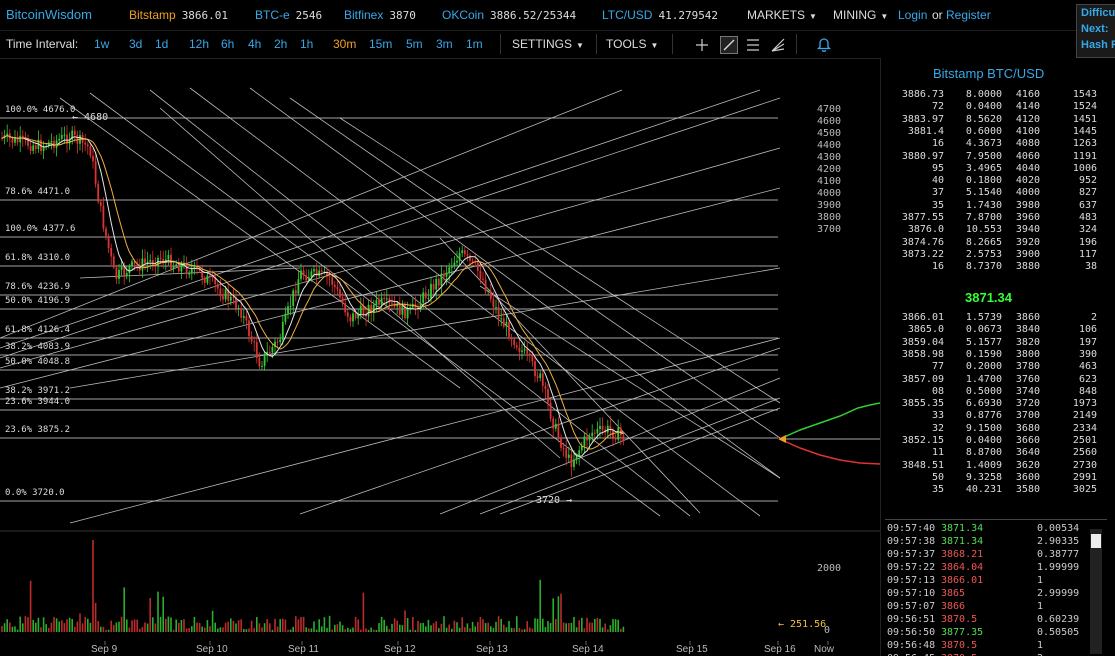  I want to click on fib-level-label: 61.8% 4310.0, so click(37, 258).